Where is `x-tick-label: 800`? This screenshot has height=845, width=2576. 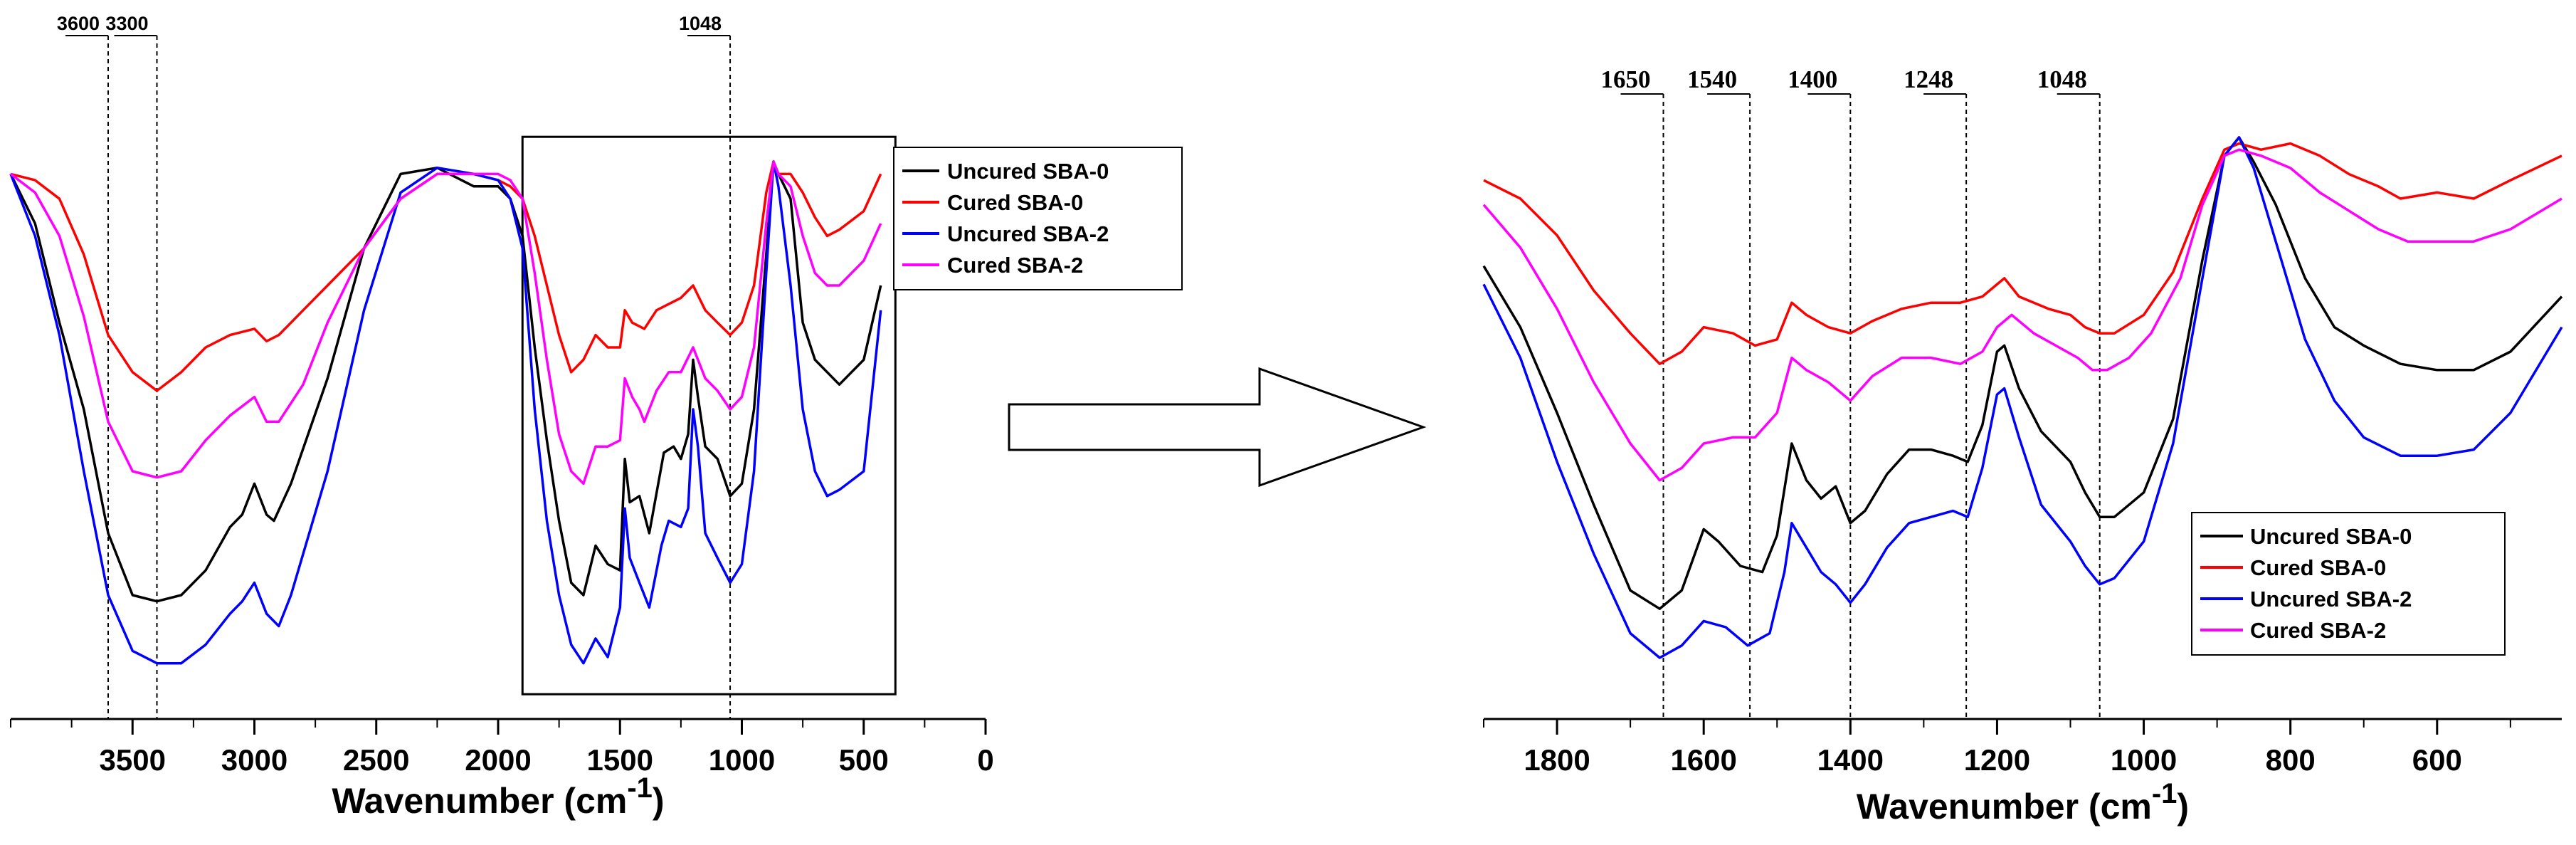
x-tick-label: 800 is located at coordinates (2291, 760).